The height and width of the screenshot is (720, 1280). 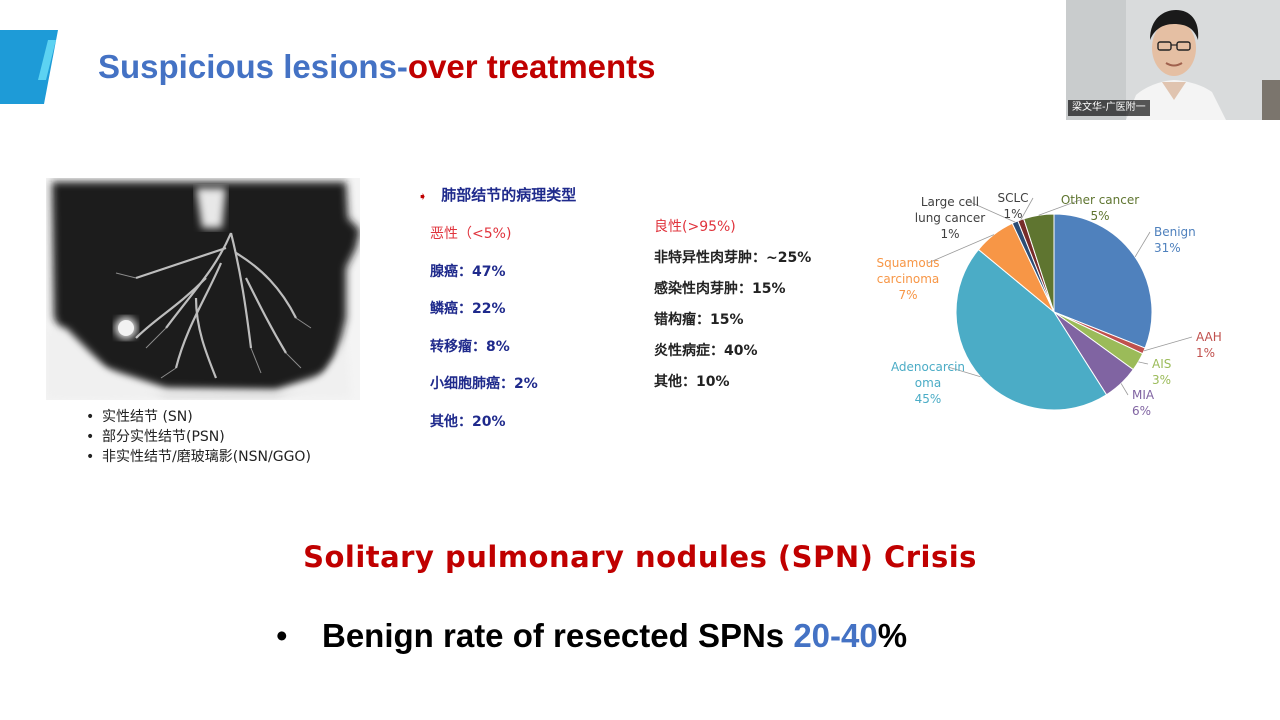 What do you see at coordinates (692, 382) in the screenshot?
I see `benign-item: 其他：10%` at bounding box center [692, 382].